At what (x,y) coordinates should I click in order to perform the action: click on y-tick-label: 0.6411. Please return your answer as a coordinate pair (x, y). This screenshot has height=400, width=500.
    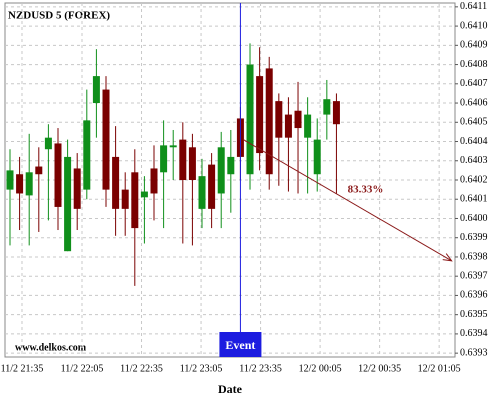
    Looking at the image, I should click on (473, 6).